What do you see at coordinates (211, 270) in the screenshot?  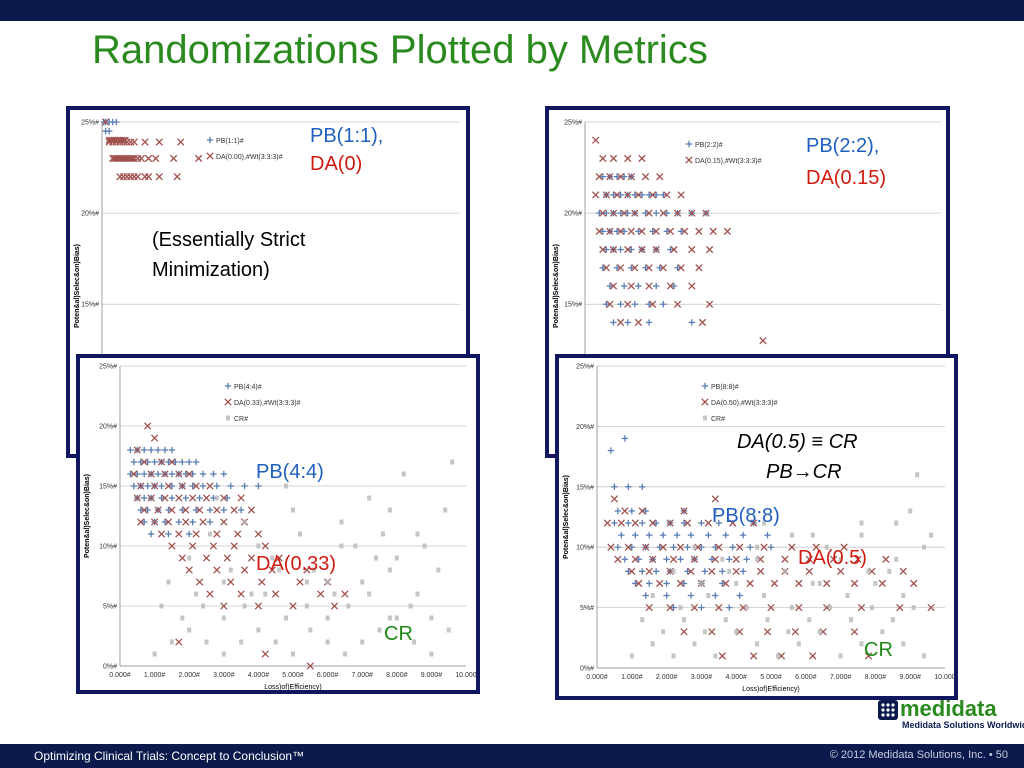 I see `annotation-p1-note-line2: Minimization)` at bounding box center [211, 270].